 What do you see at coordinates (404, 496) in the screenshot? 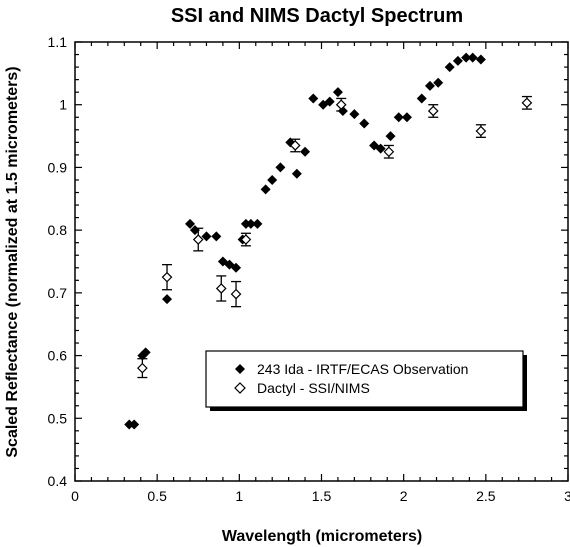
I see `x-tick-label: 2` at bounding box center [404, 496].